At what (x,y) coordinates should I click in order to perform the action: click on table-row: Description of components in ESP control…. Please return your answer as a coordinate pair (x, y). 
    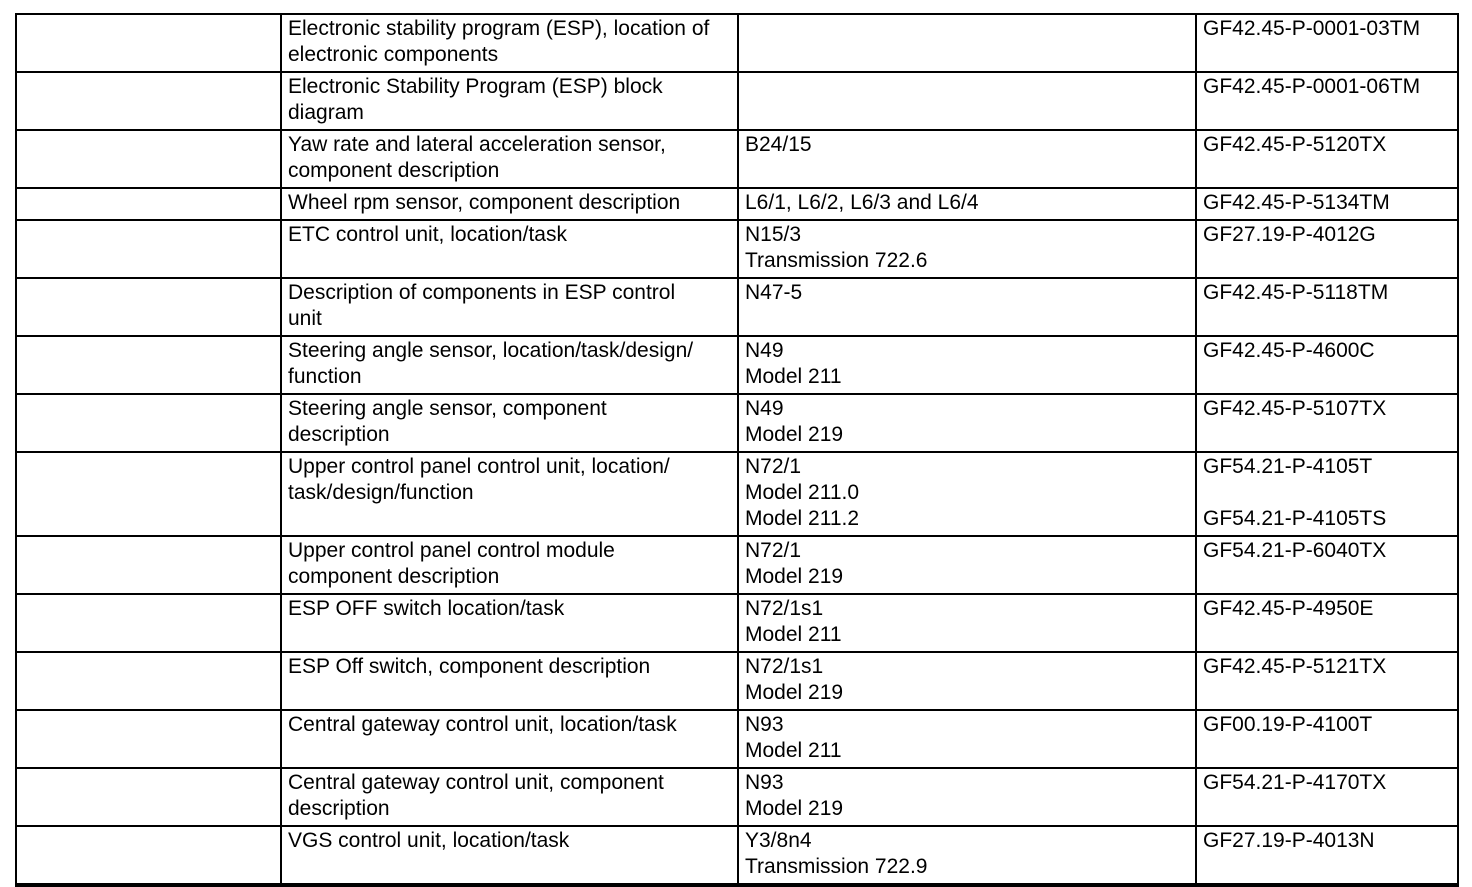
    Looking at the image, I should click on (737, 307).